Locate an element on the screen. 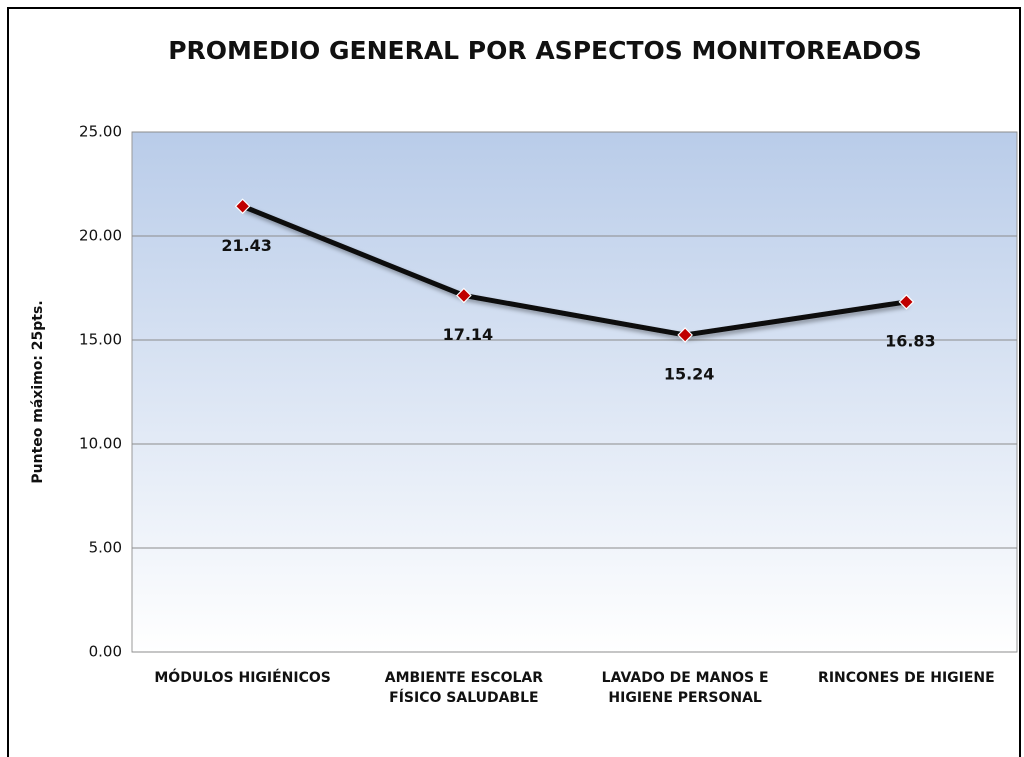  y-tick-label: 25.00 is located at coordinates (100, 132).